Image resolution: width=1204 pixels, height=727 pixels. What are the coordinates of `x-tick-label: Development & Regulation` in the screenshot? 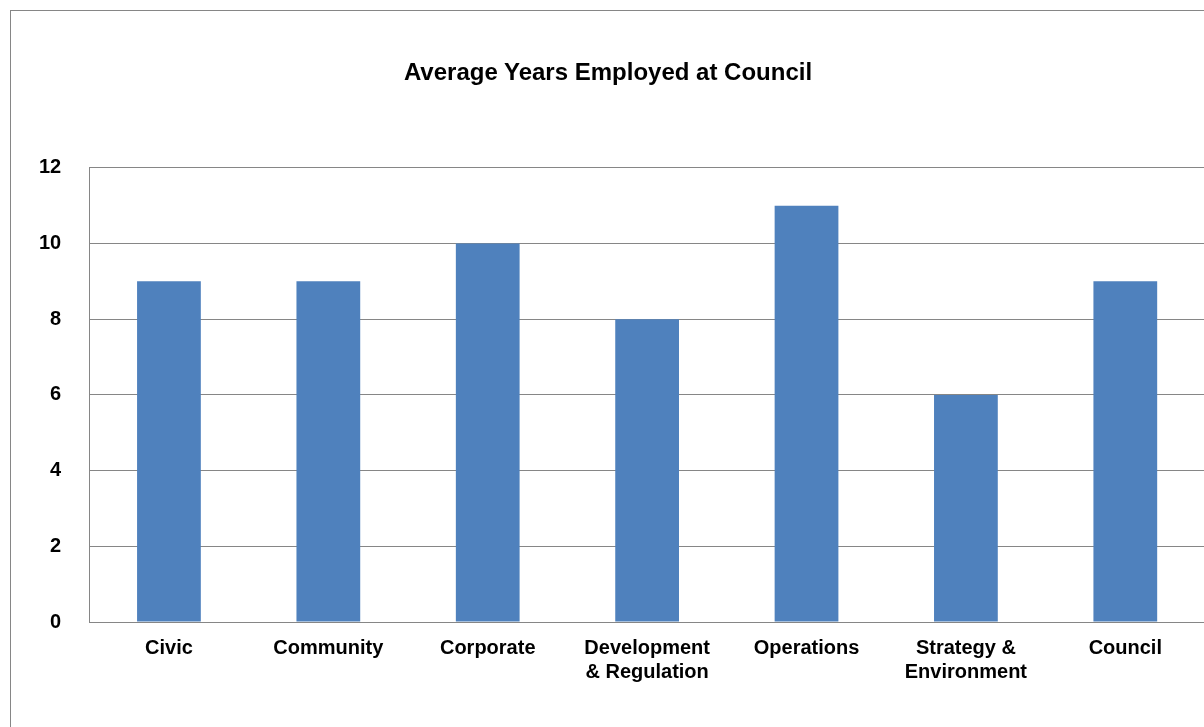 It's located at (647, 658).